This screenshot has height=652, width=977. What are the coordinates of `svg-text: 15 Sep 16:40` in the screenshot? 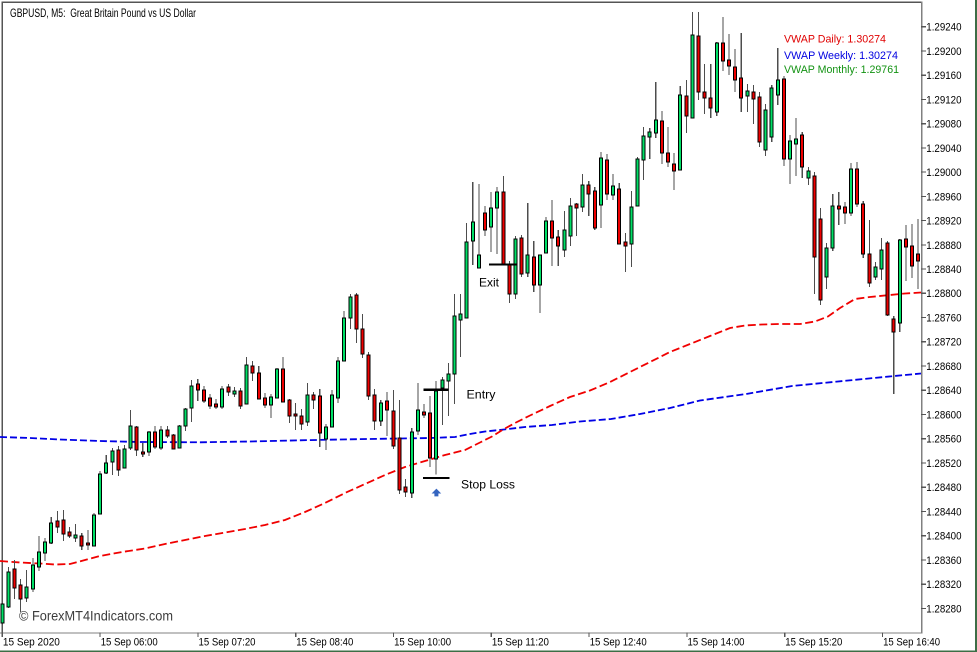 It's located at (911, 642).